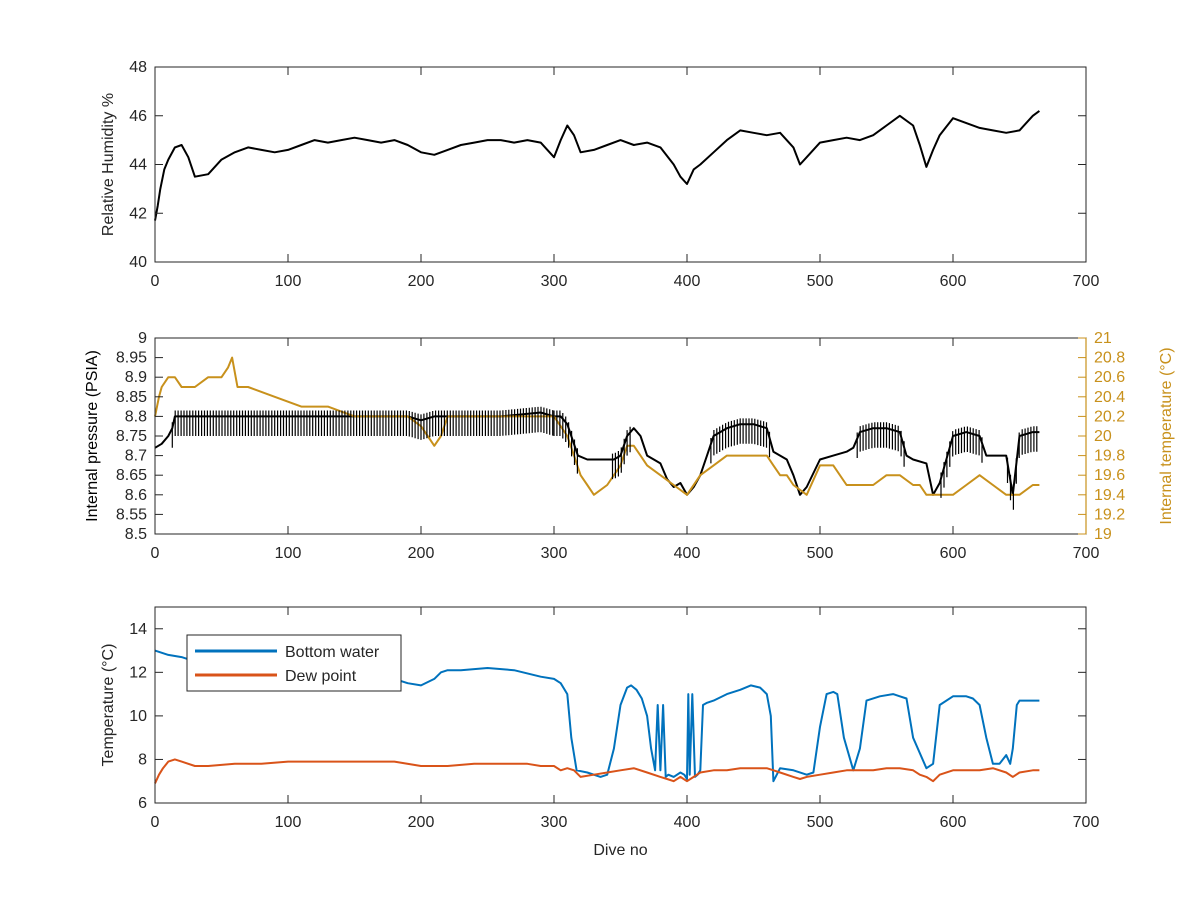 The height and width of the screenshot is (900, 1200). Describe the element at coordinates (620, 850) in the screenshot. I see `x-axis-label-2: Dive no` at that location.